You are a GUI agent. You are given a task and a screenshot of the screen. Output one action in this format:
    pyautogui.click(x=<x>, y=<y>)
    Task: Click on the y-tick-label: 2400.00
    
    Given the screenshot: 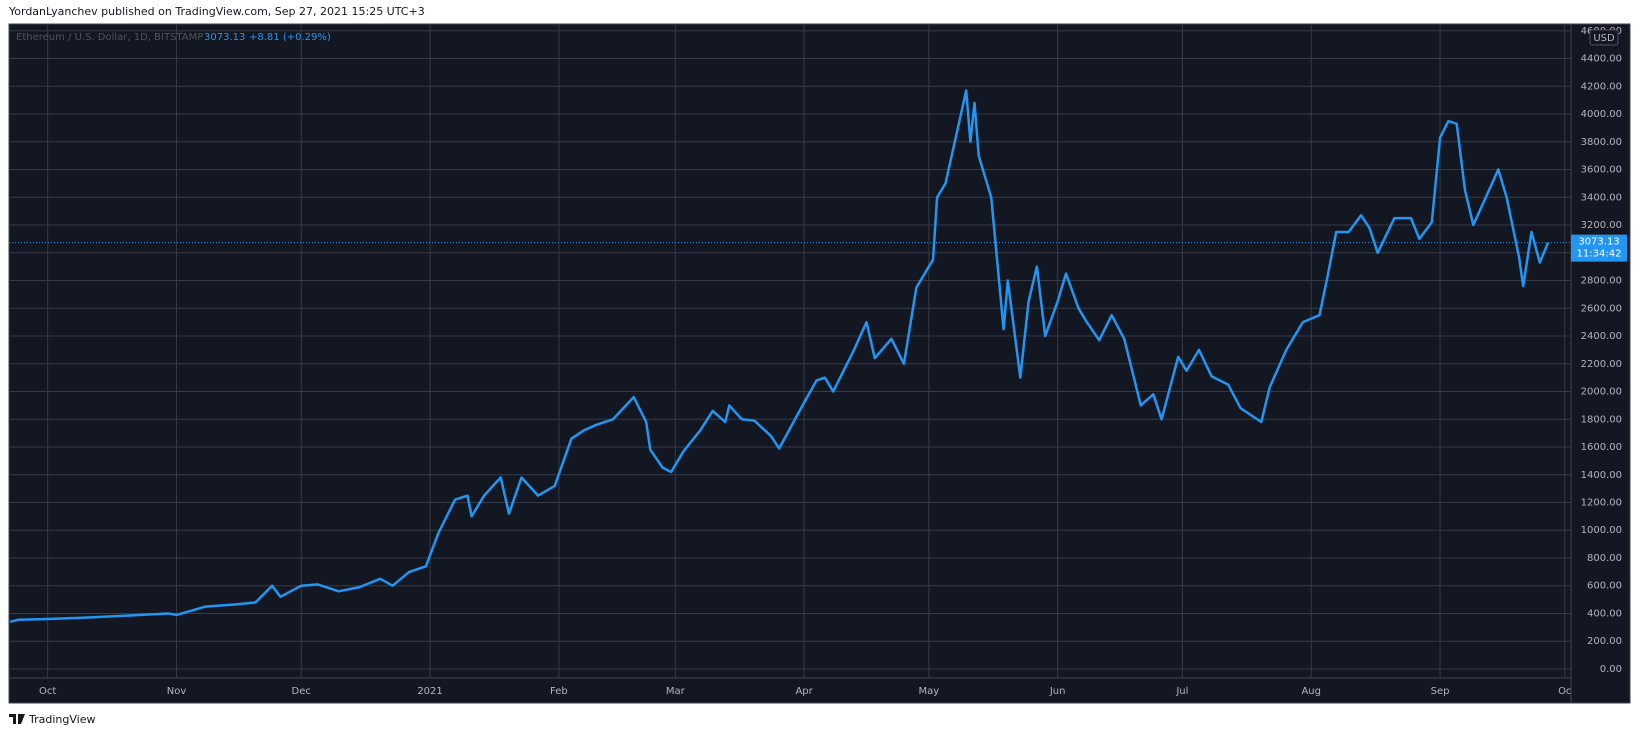 What is the action you would take?
    pyautogui.click(x=1601, y=336)
    